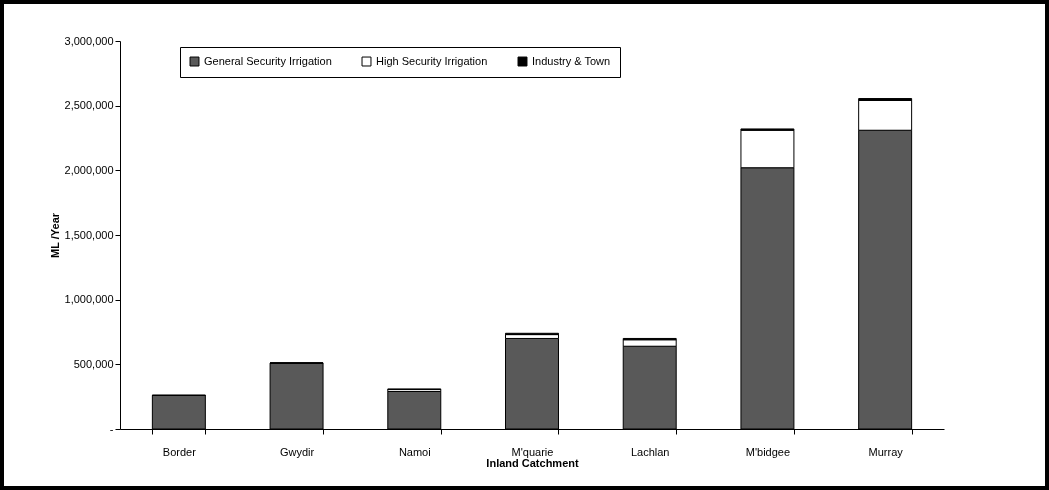 This screenshot has width=1049, height=490. I want to click on x-tick-label: Lachlan, so click(650, 451).